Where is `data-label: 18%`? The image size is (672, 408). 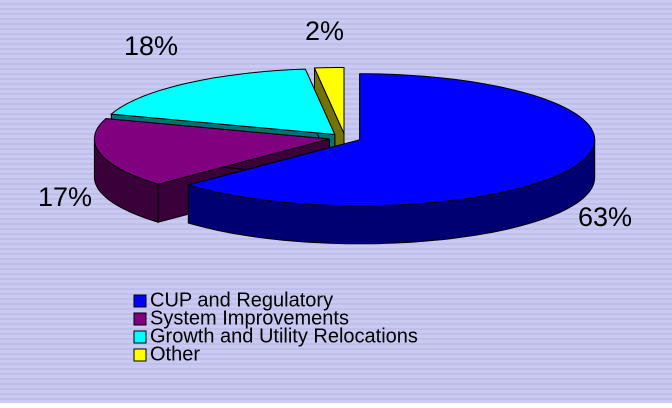
data-label: 18% is located at coordinates (151, 46).